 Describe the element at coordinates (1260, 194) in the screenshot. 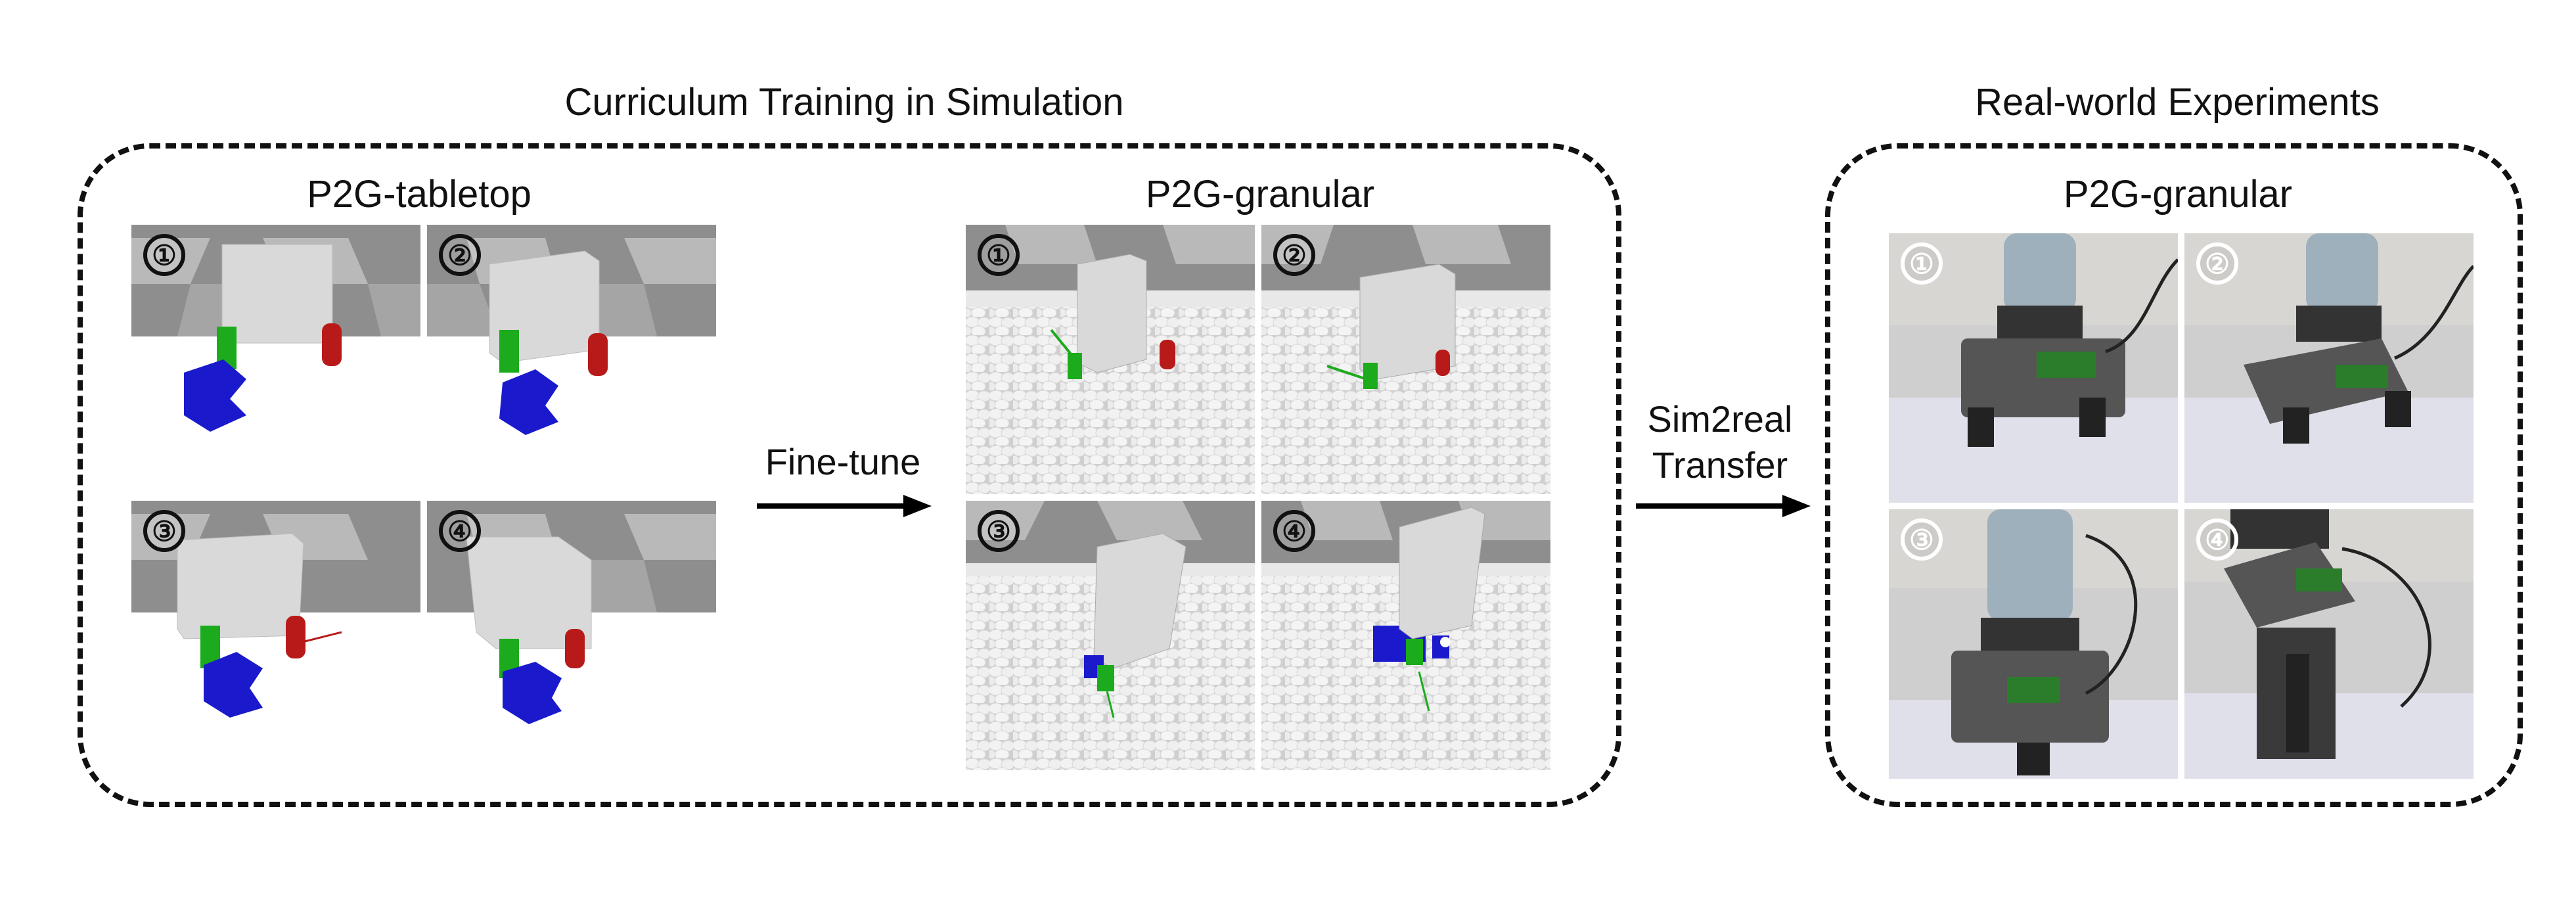

I see `sim-granular-title: P2G-granular` at that location.